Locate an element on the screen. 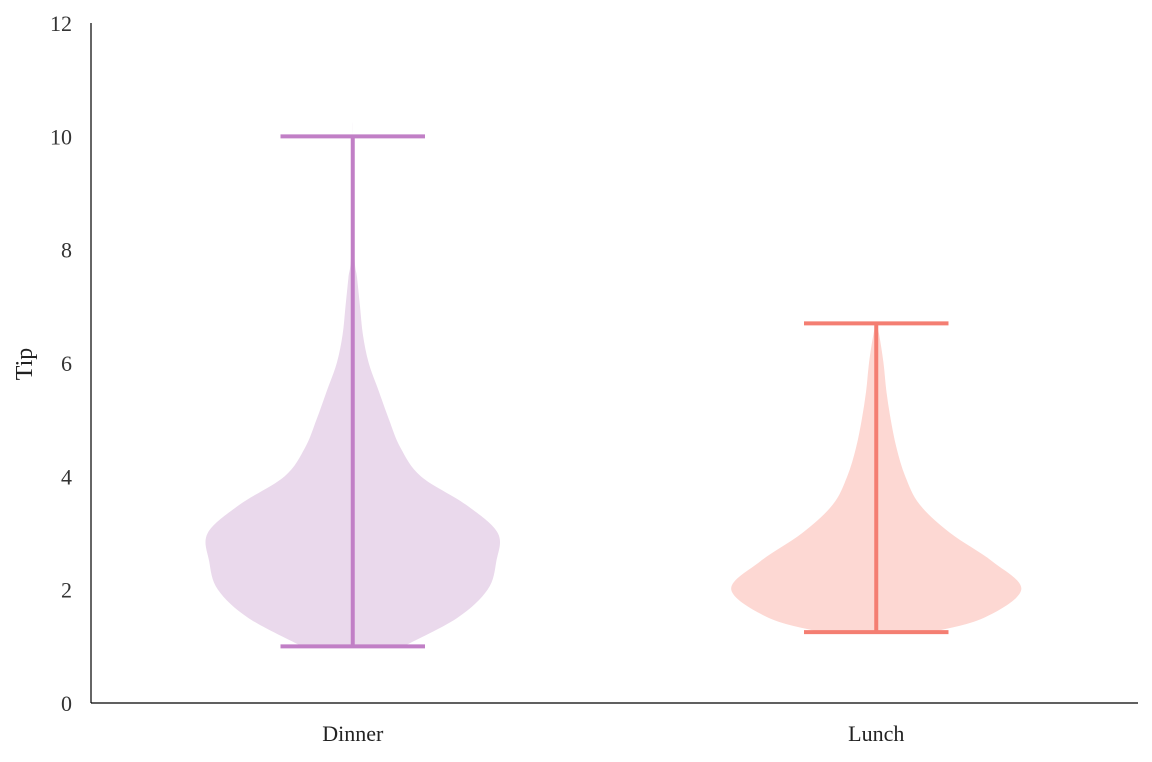 Image resolution: width=1152 pixels, height=762 pixels. y-tick-label: 2 is located at coordinates (66, 590).